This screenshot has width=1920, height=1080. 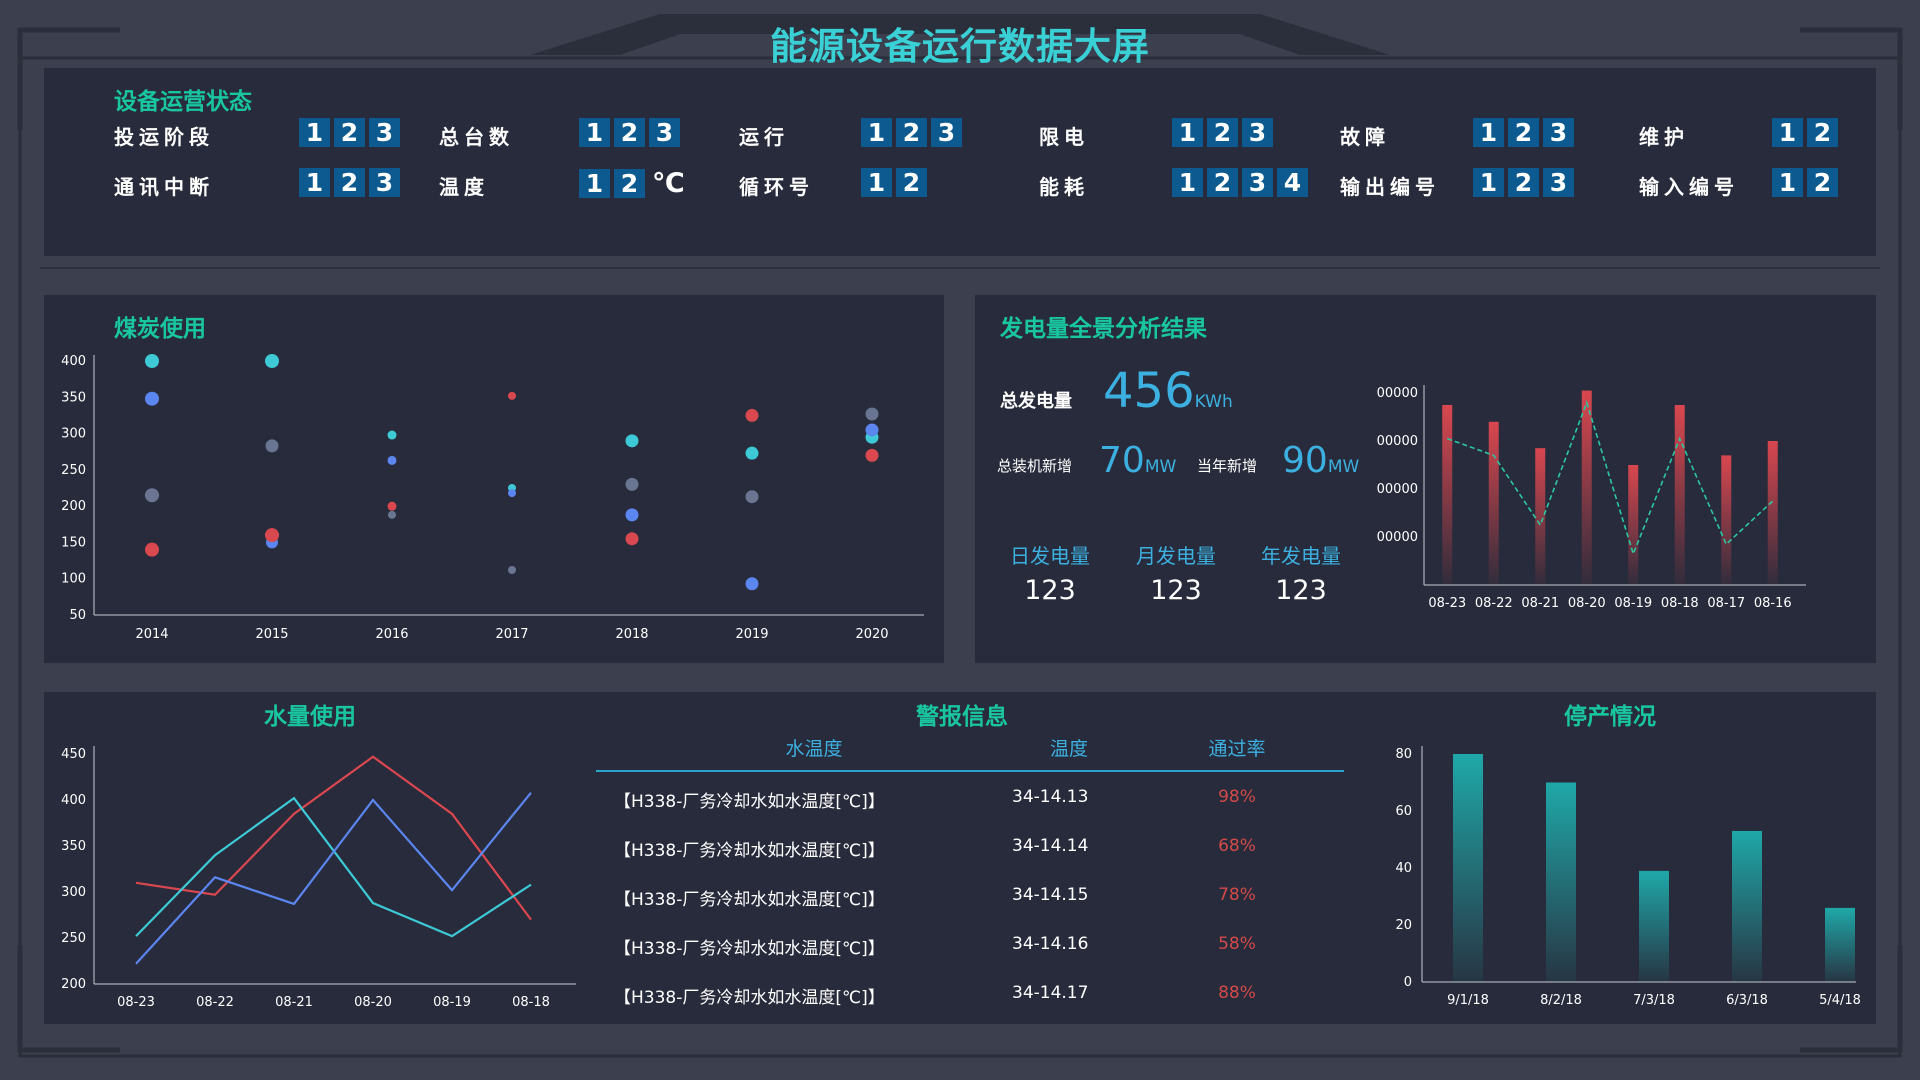 What do you see at coordinates (1305, 460) in the screenshot?
I see `year-new-number: 90` at bounding box center [1305, 460].